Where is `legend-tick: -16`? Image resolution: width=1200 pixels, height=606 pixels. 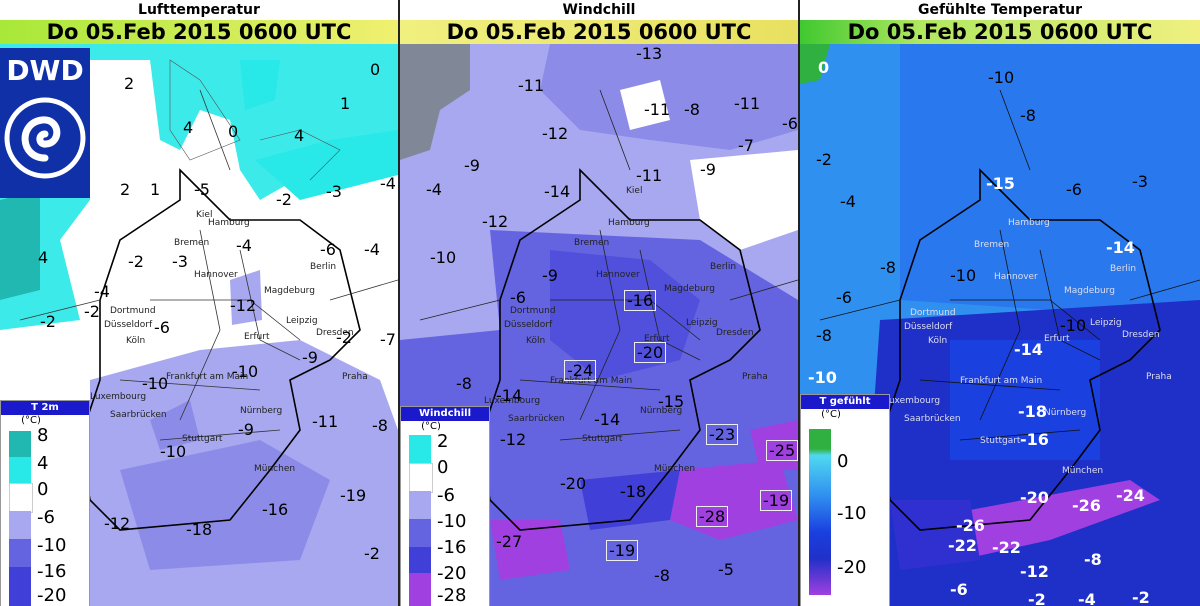
legend-tick: -16 is located at coordinates (52, 571).